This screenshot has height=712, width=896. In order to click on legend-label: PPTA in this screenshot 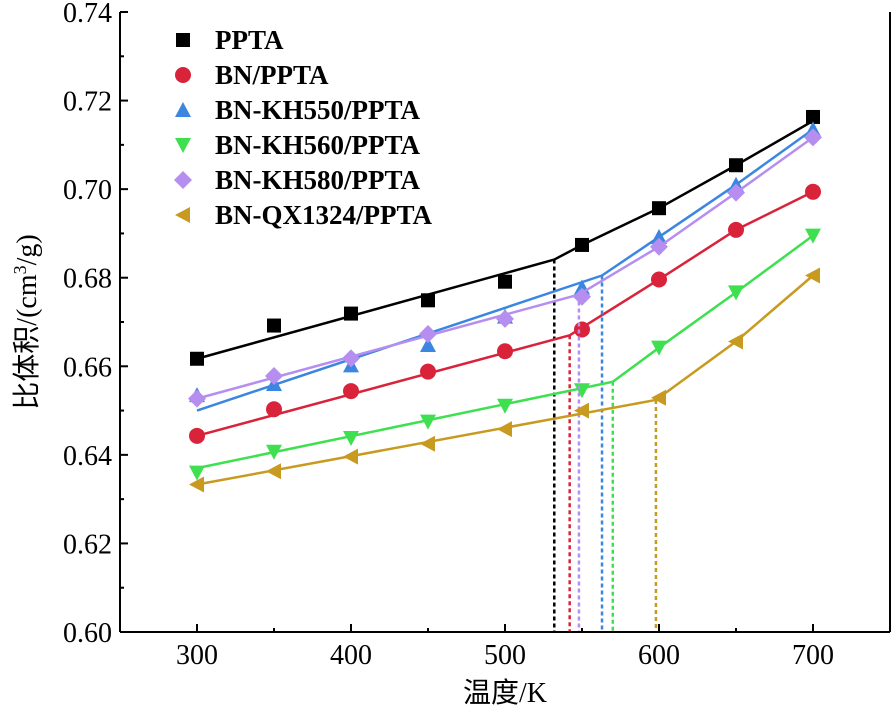, I will do `click(249, 40)`.